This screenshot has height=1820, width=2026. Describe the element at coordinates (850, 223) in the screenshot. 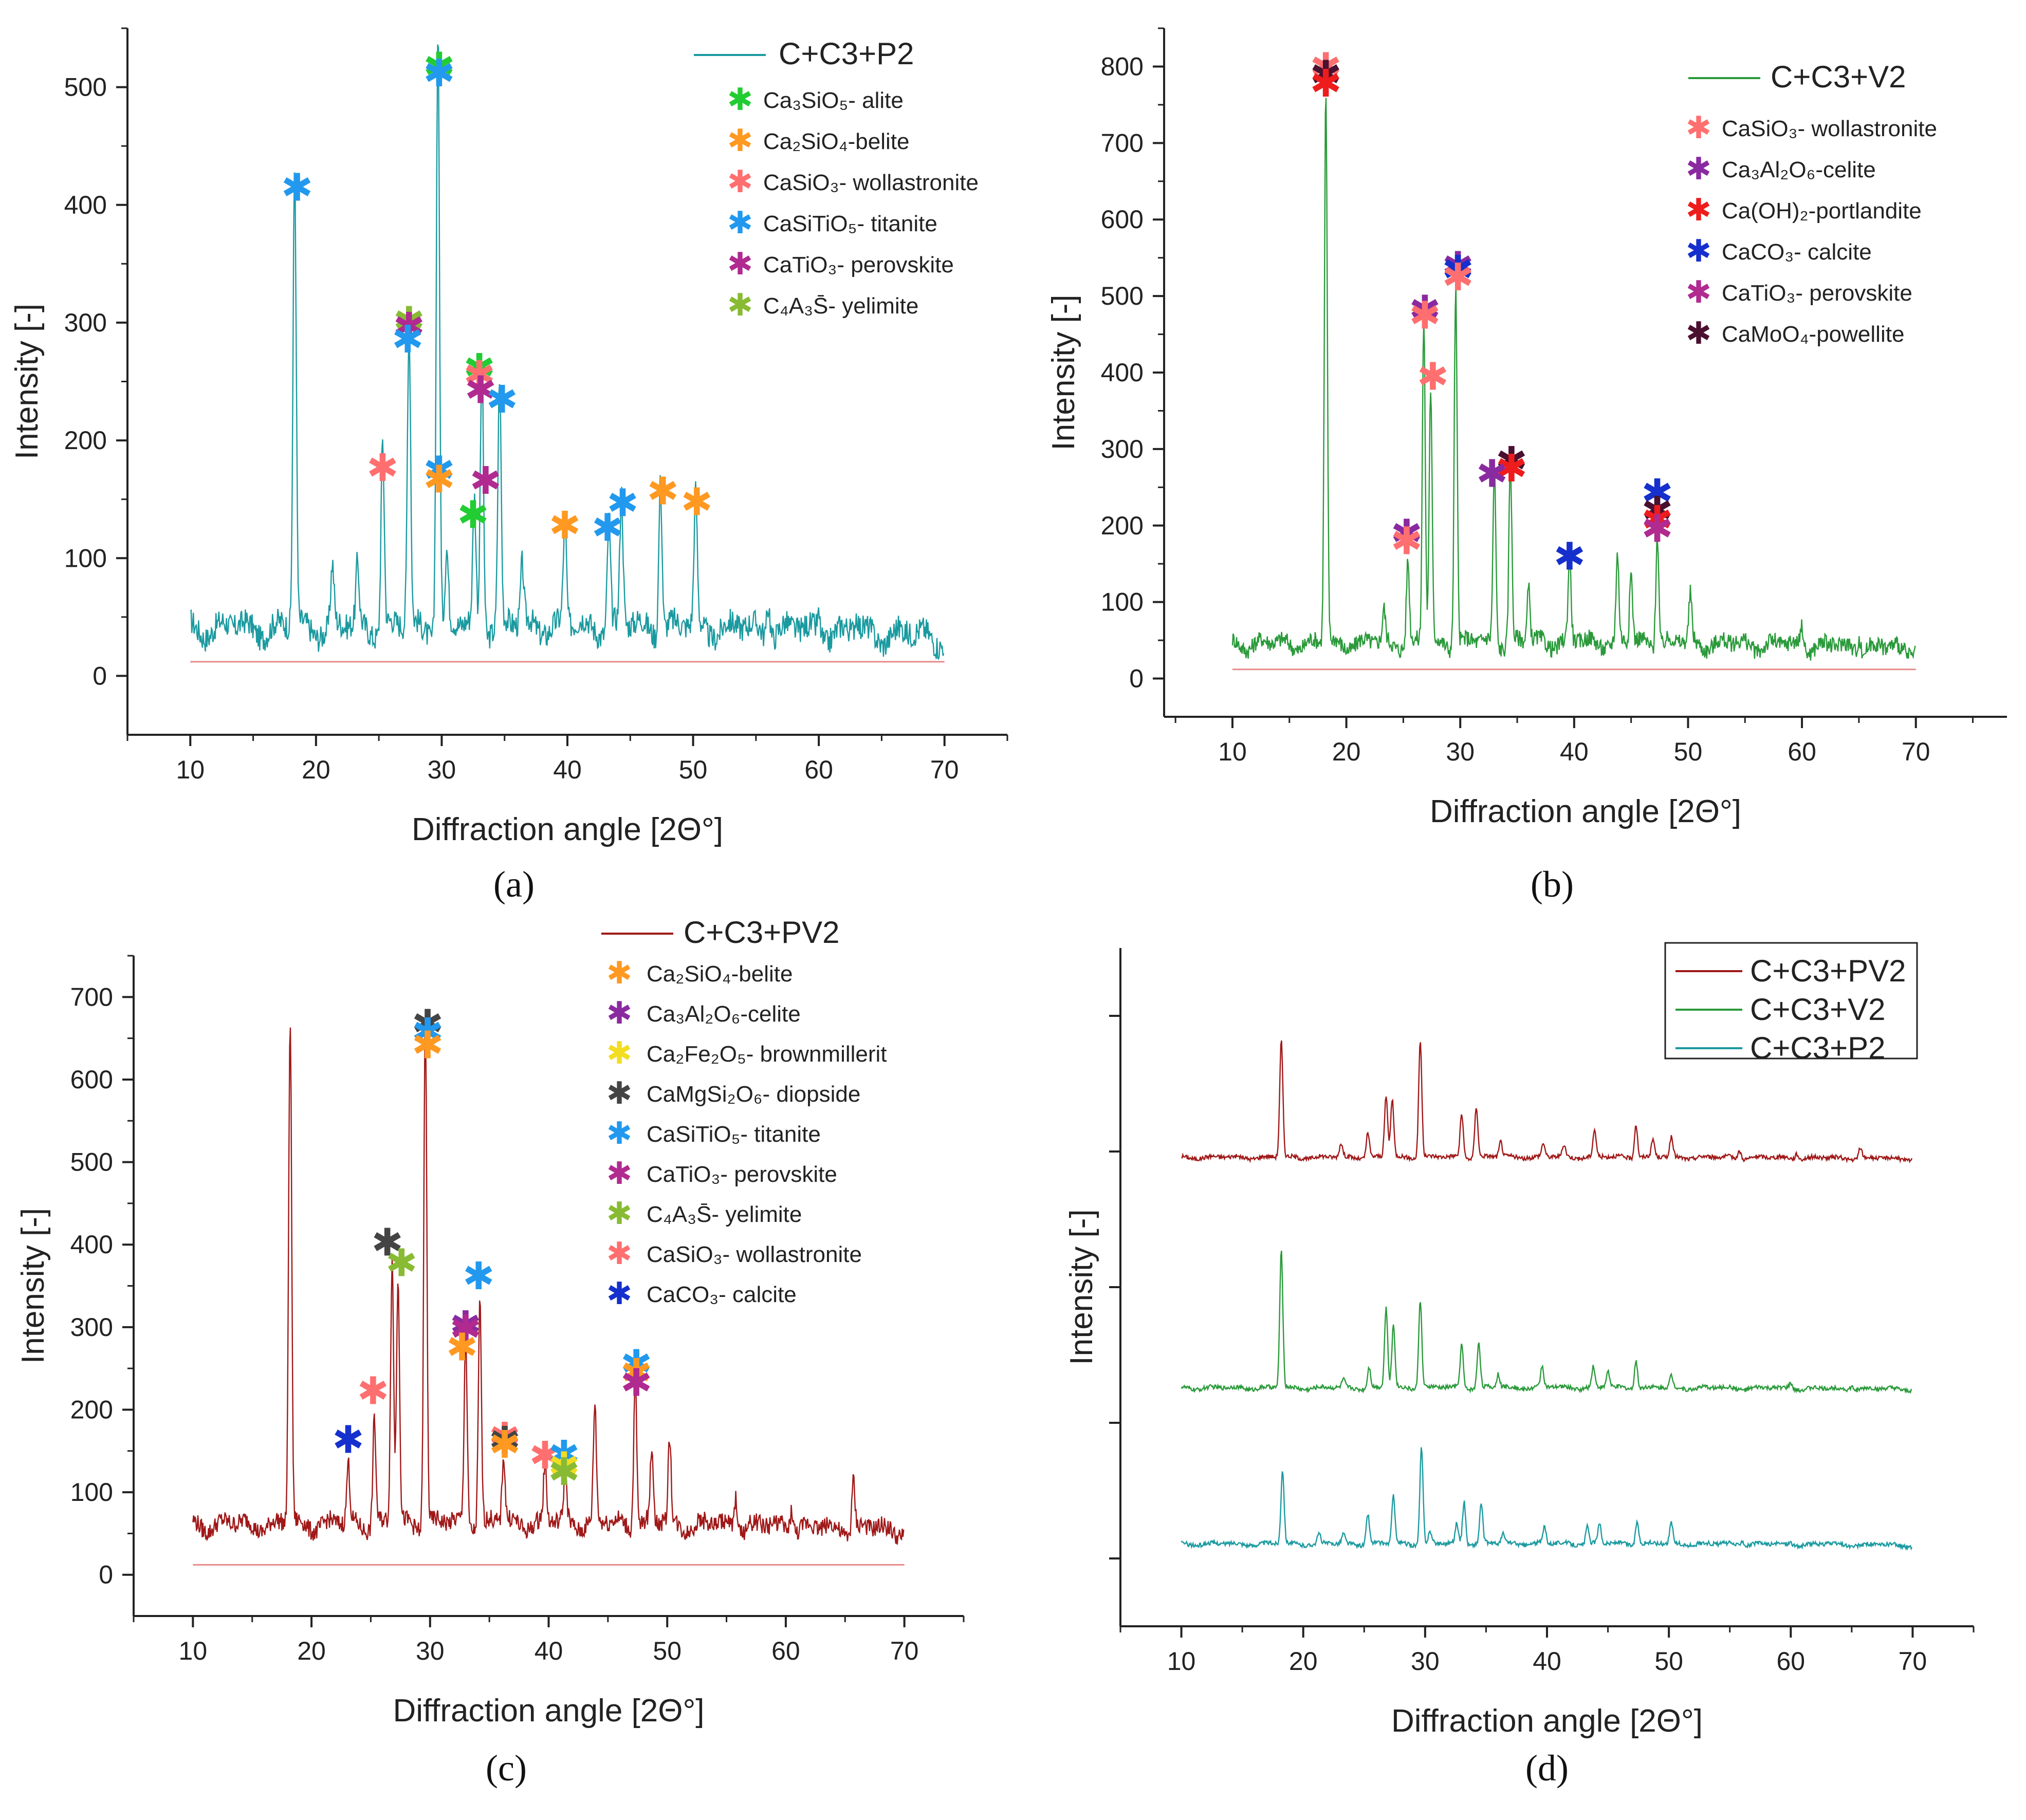

I see `legend-item-label: CaSiTiO₅- titanite` at that location.